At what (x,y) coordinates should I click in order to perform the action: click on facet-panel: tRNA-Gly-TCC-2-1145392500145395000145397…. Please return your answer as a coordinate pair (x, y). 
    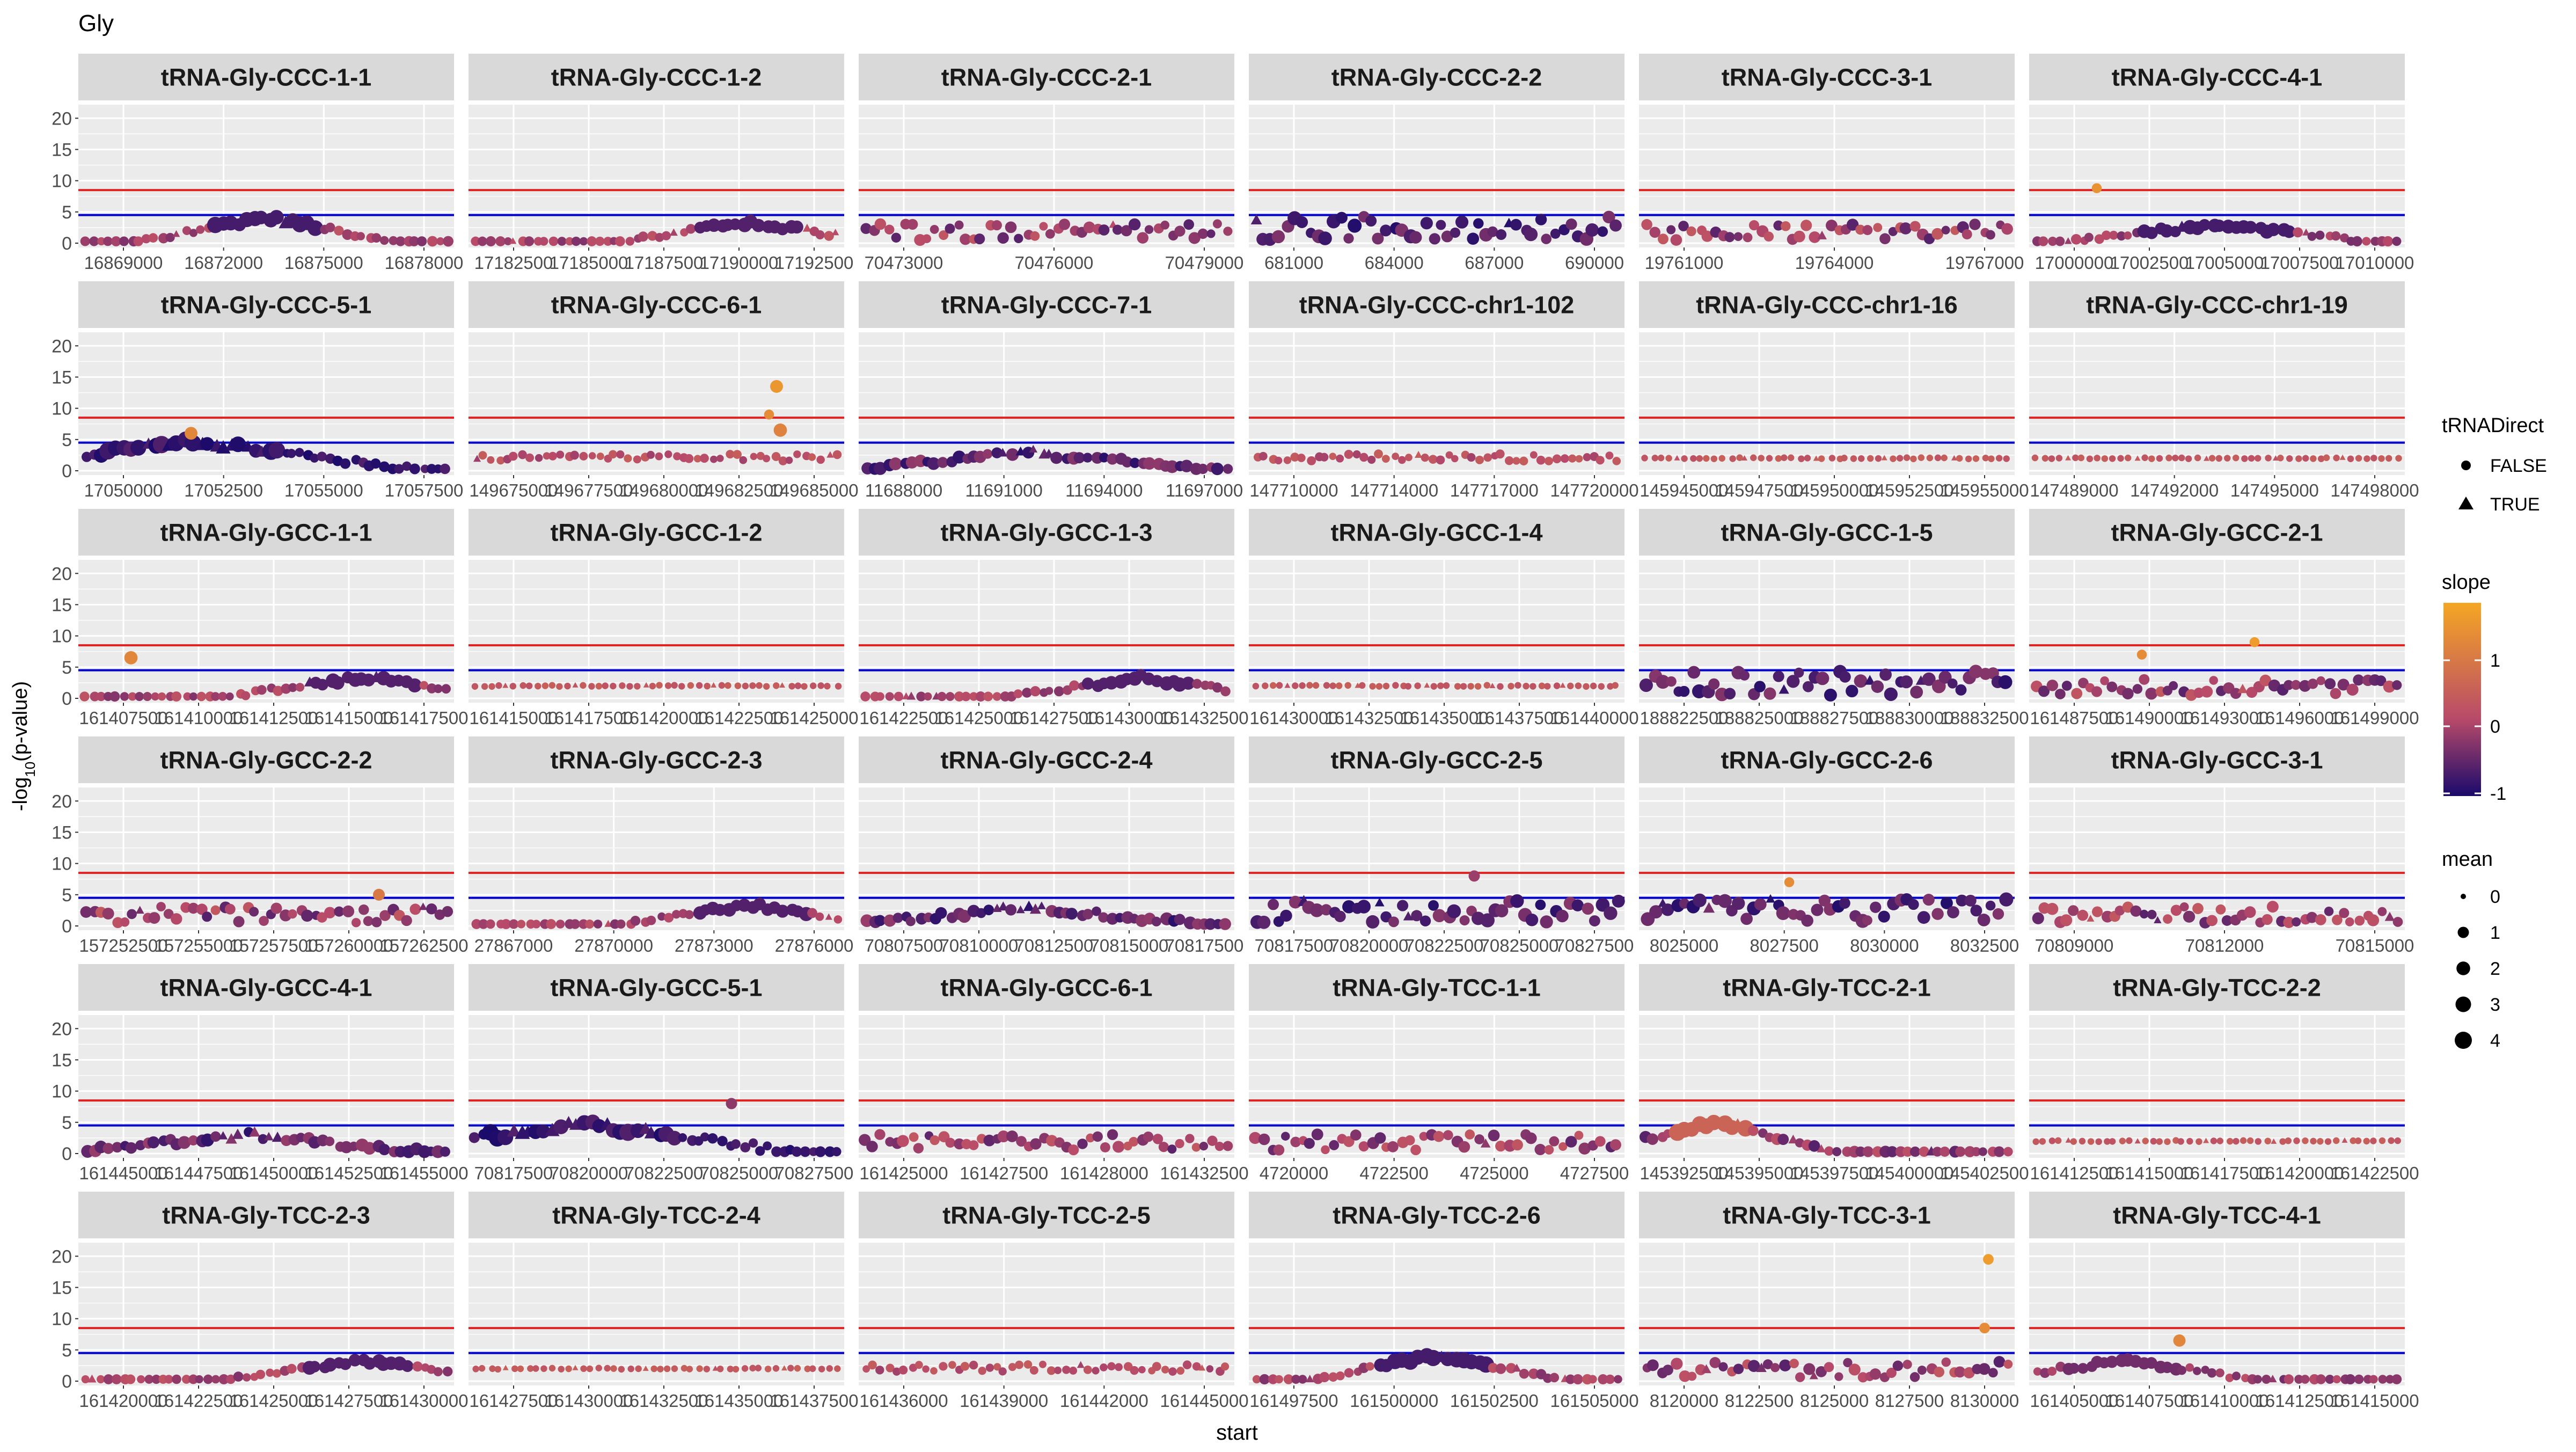
    Looking at the image, I should click on (1834, 1073).